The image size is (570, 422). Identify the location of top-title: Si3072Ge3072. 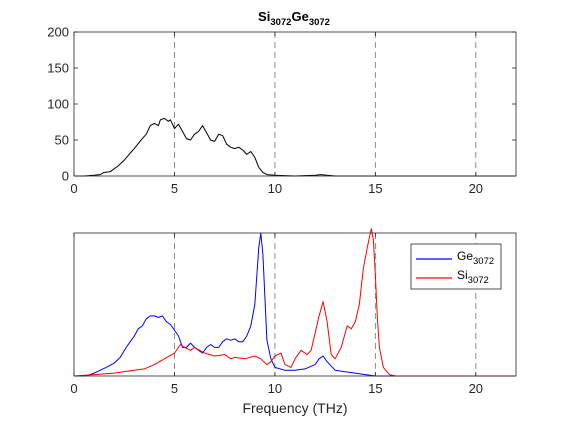
(294, 18).